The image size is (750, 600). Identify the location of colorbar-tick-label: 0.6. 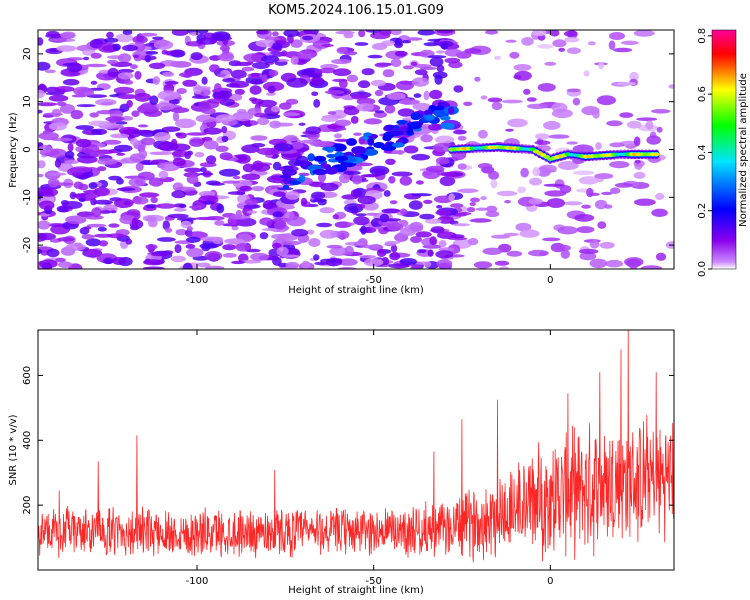
(702, 94).